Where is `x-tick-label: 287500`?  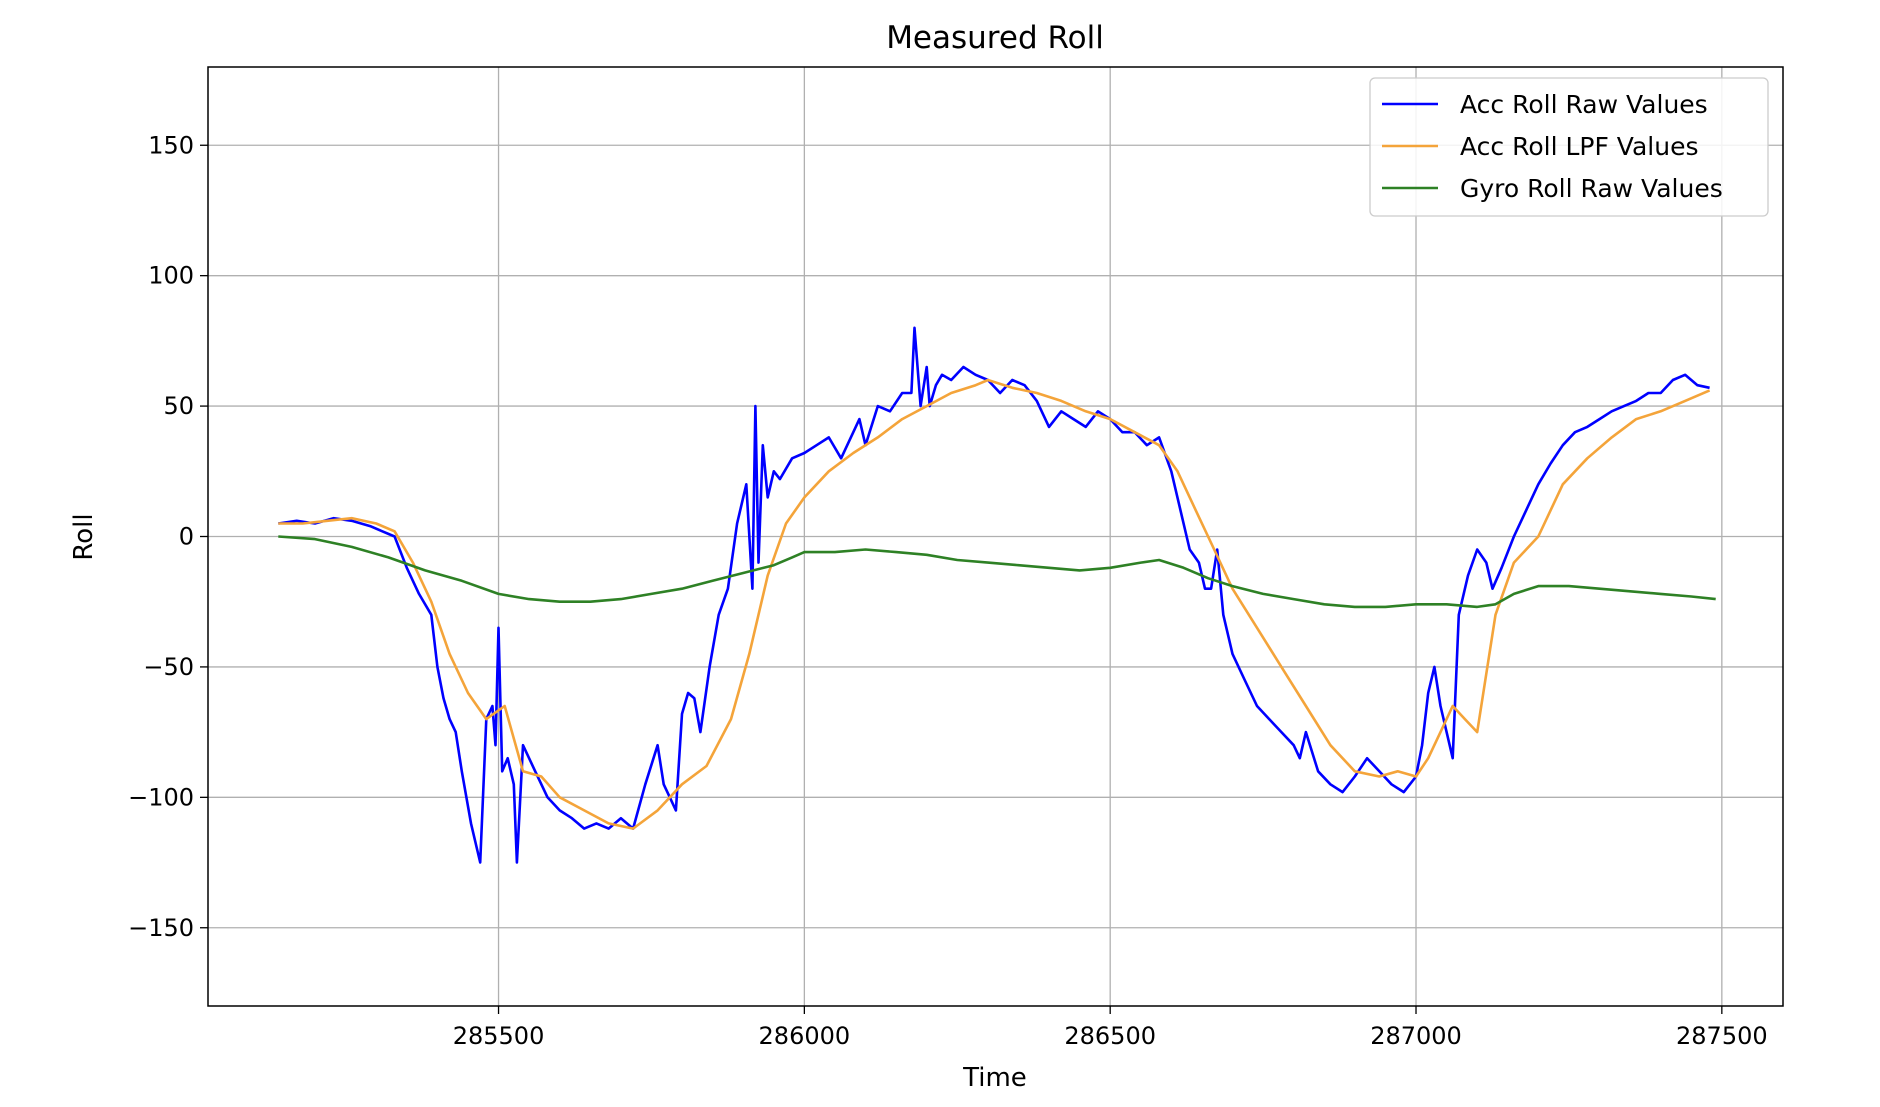
x-tick-label: 287500 is located at coordinates (1722, 1036).